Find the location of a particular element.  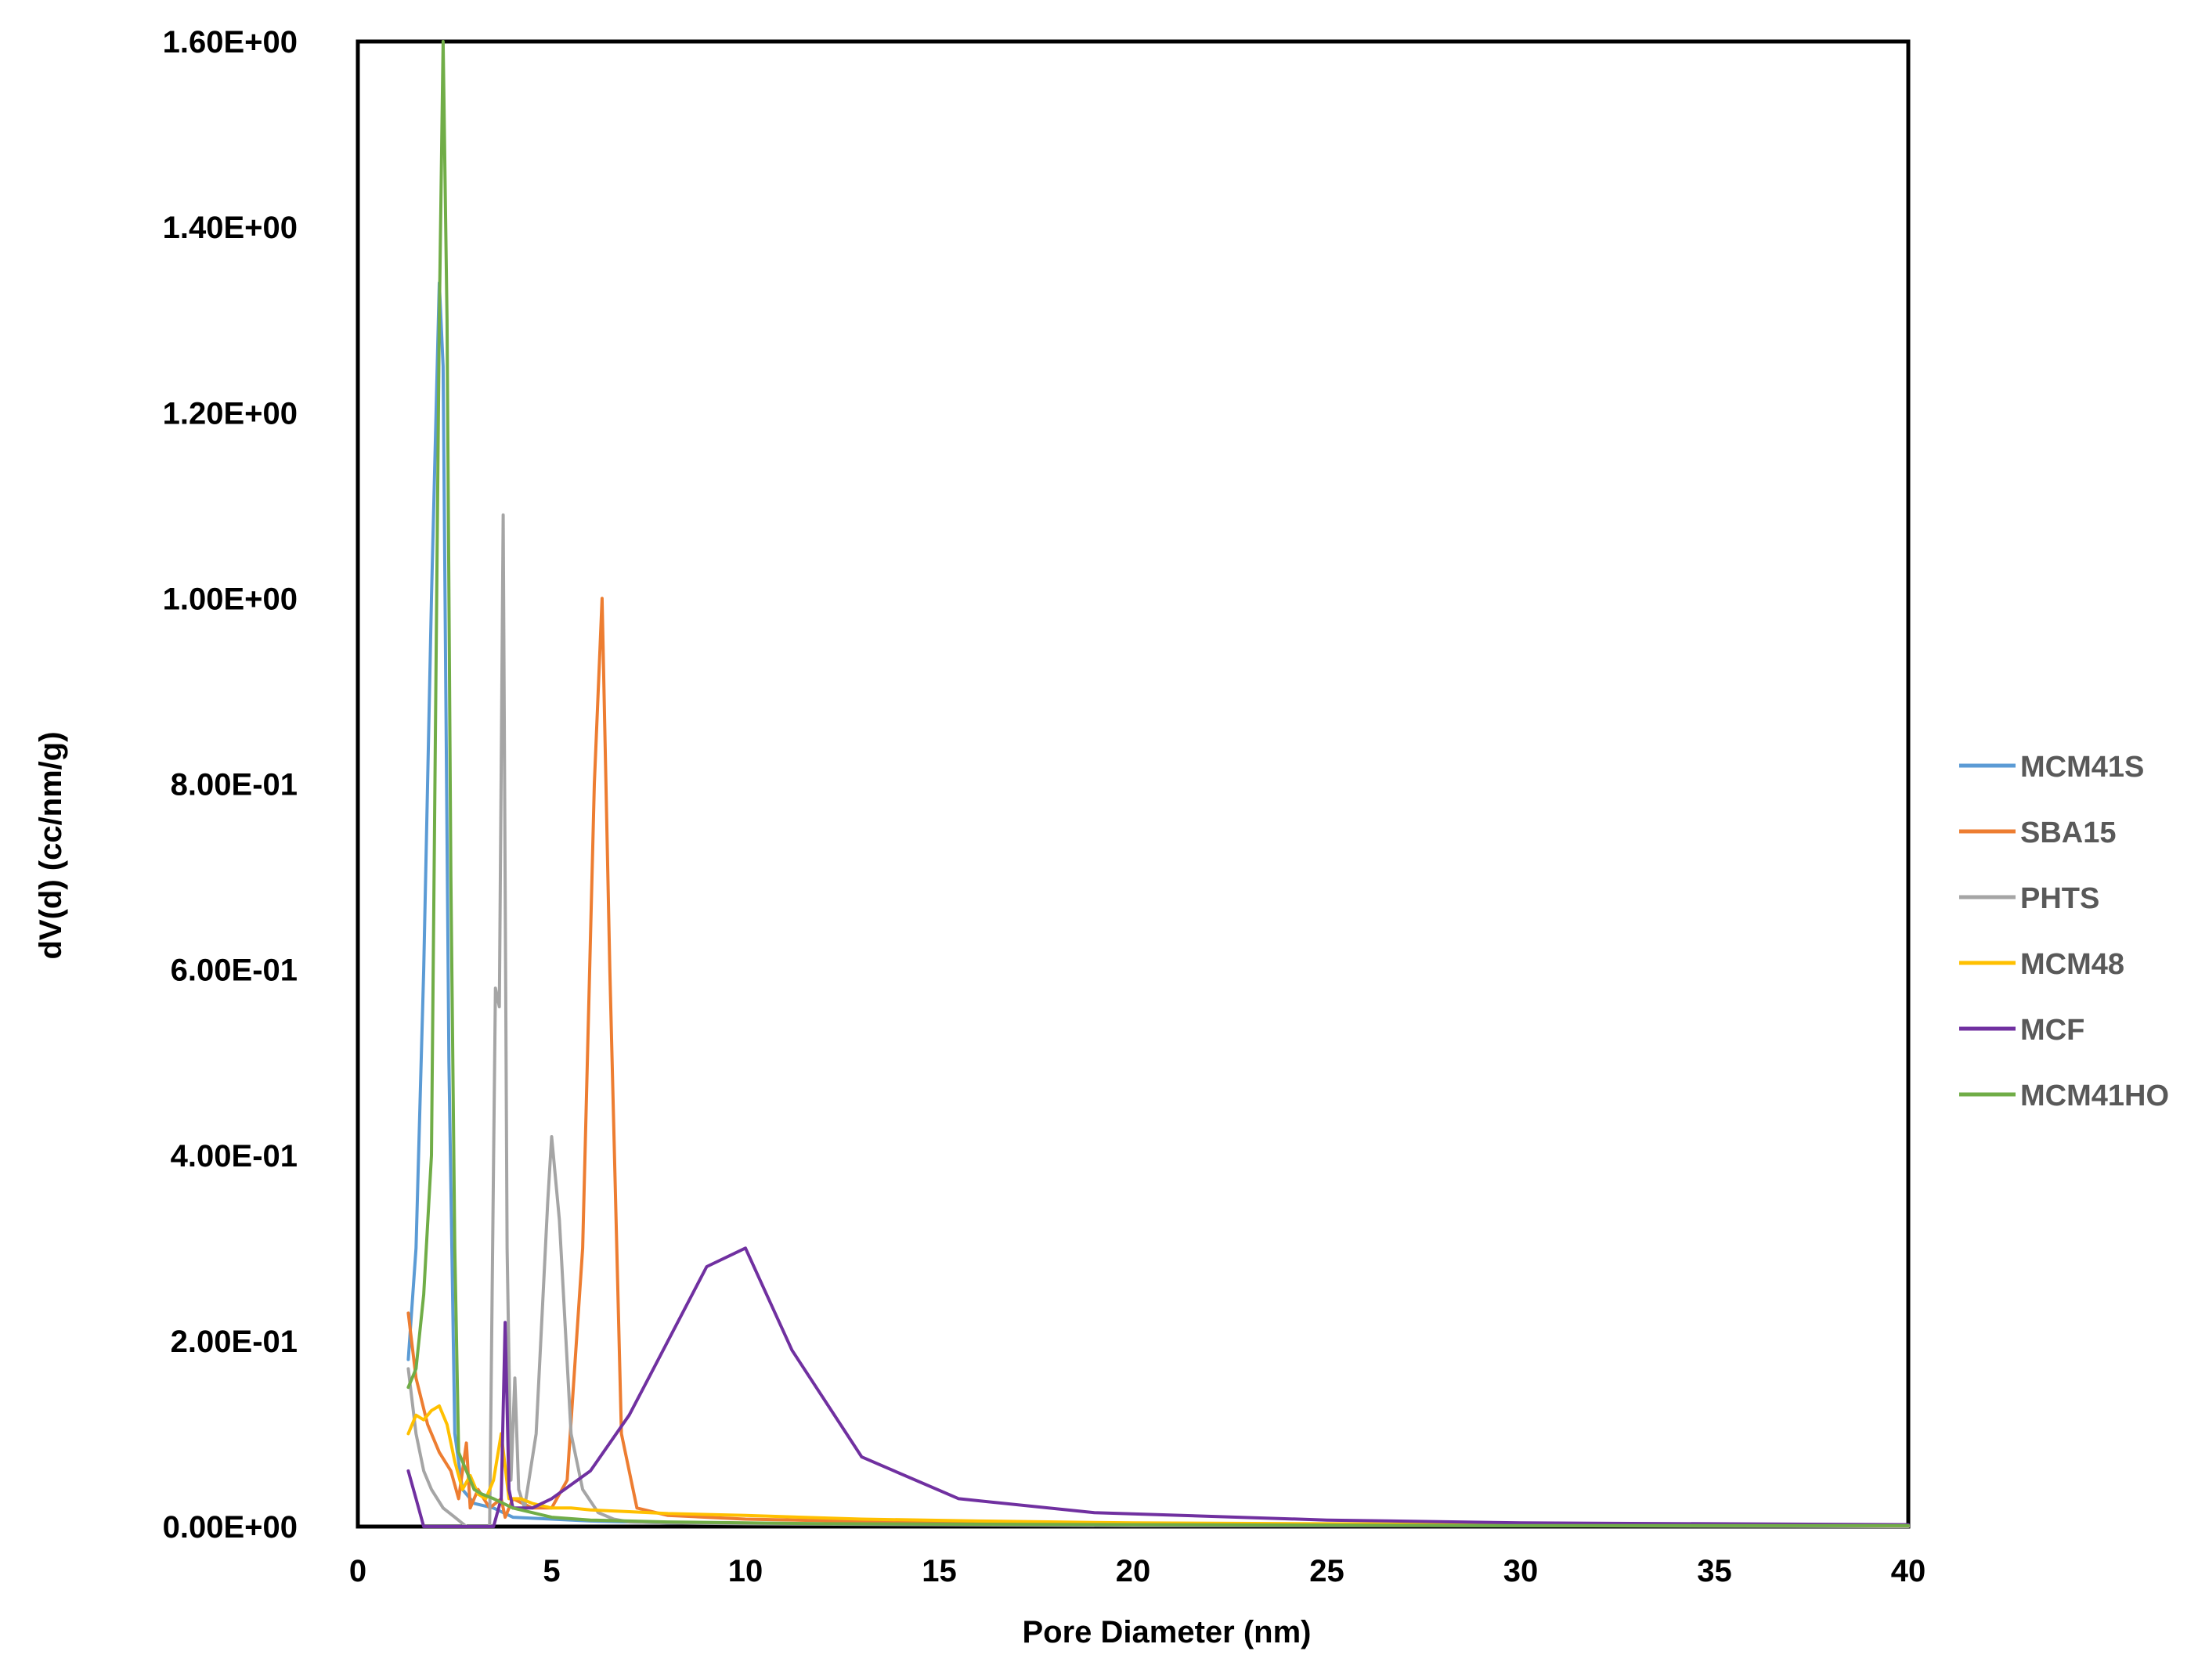

y-tick-label: 1.00E+00 is located at coordinates (230, 599).